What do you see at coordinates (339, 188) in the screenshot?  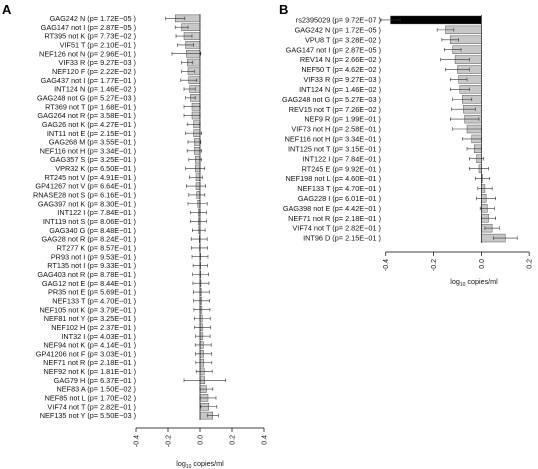 I see `panel-b-category-label: NEF133 T (p= 4.70E−01 )` at bounding box center [339, 188].